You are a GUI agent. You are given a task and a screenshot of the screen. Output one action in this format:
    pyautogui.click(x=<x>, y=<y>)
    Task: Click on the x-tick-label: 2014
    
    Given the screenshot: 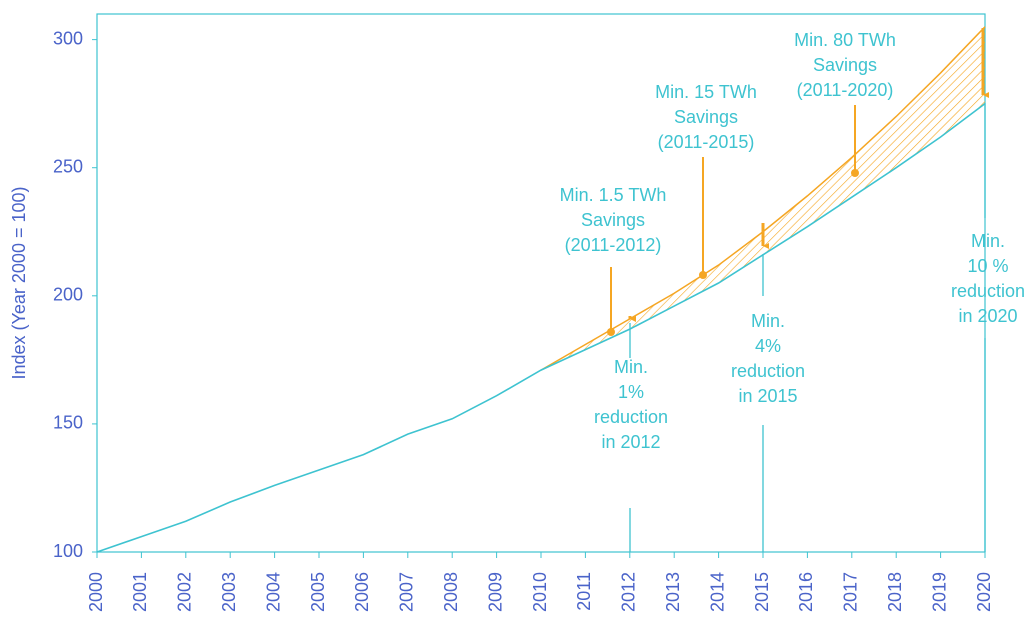 What is the action you would take?
    pyautogui.click(x=717, y=592)
    